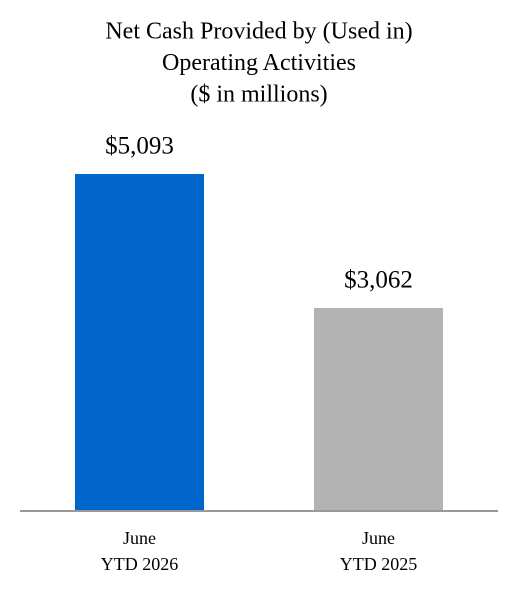 The image size is (518, 596). What do you see at coordinates (378, 280) in the screenshot?
I see `value-label: $3,062` at bounding box center [378, 280].